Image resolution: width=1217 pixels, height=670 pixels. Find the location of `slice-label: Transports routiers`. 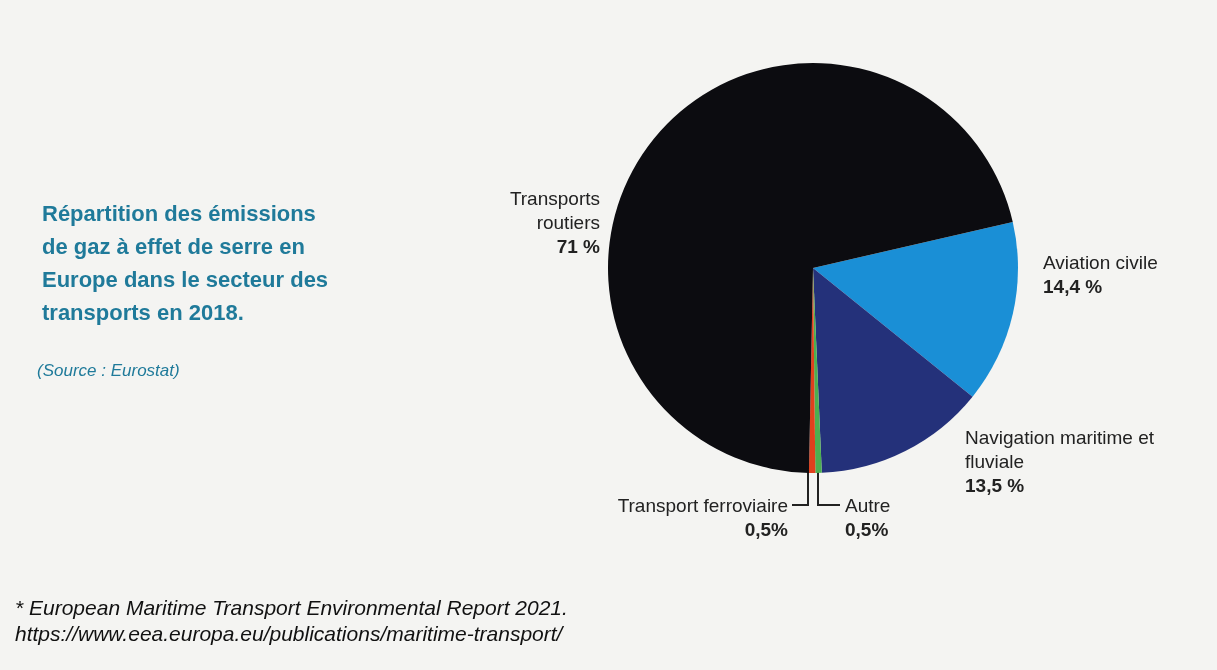

slice-label: Transports routiers is located at coordinates (554, 210).